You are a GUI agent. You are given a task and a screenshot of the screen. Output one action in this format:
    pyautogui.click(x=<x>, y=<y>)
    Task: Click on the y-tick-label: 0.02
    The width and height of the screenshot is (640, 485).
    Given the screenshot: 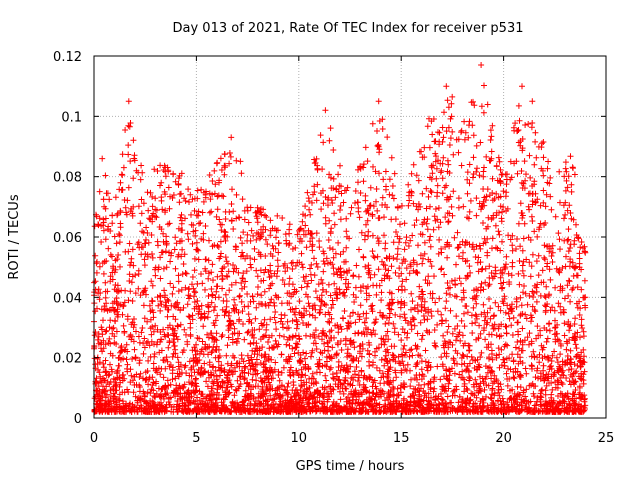 What is the action you would take?
    pyautogui.click(x=67, y=359)
    